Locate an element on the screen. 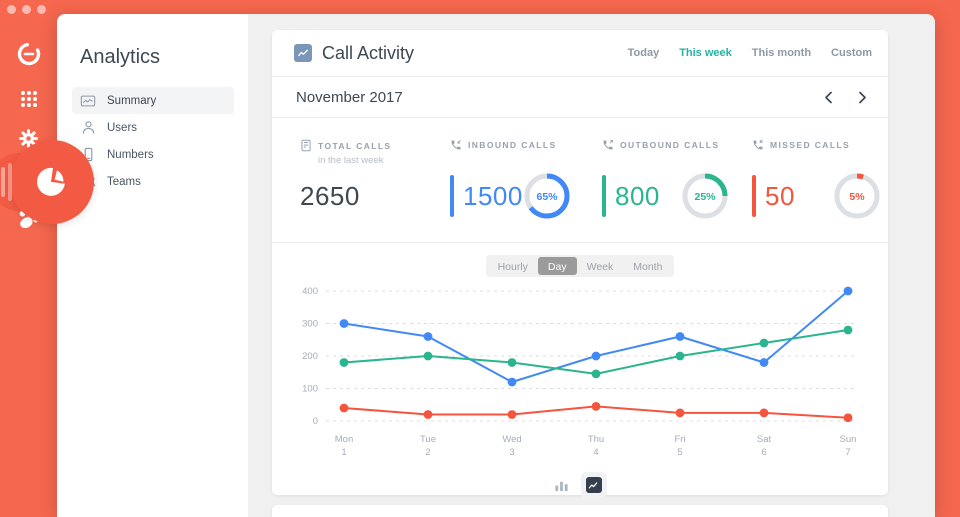 This screenshot has height=517, width=960. month-subheader: November 2017 is located at coordinates (580, 97).